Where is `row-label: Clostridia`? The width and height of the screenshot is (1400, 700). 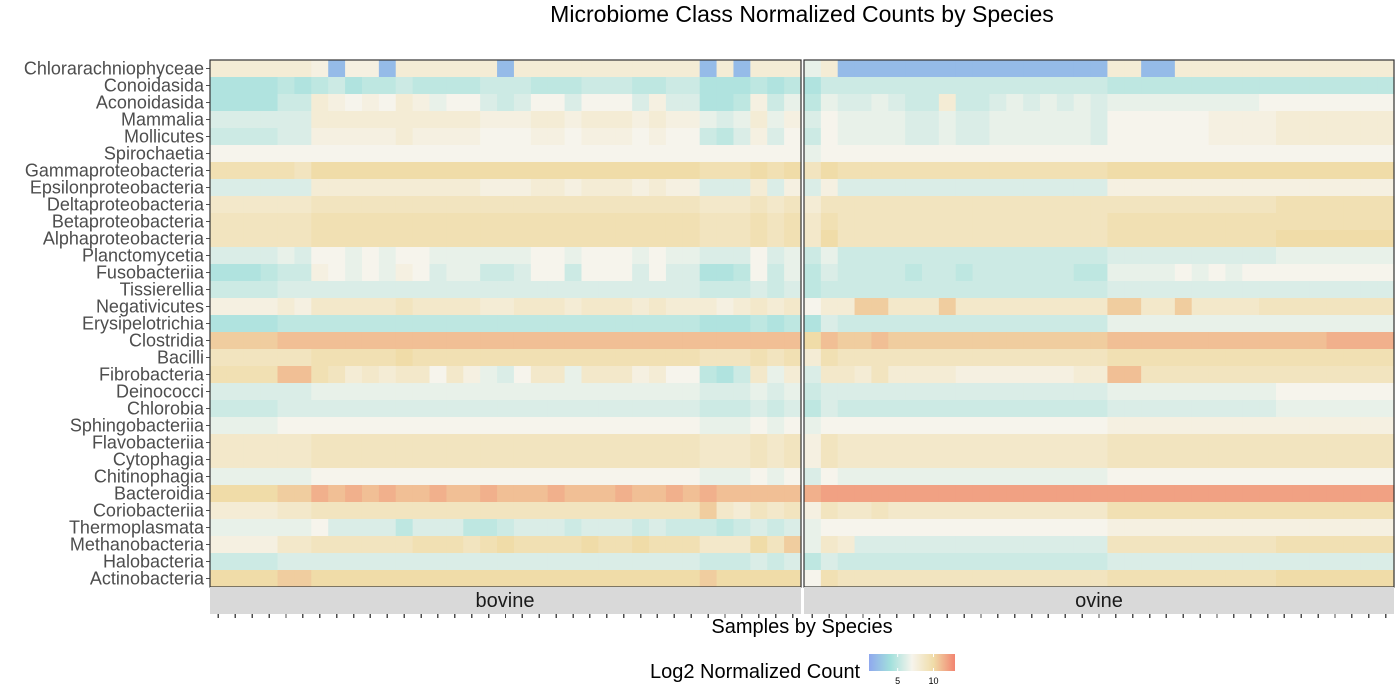 row-label: Clostridia is located at coordinates (167, 341).